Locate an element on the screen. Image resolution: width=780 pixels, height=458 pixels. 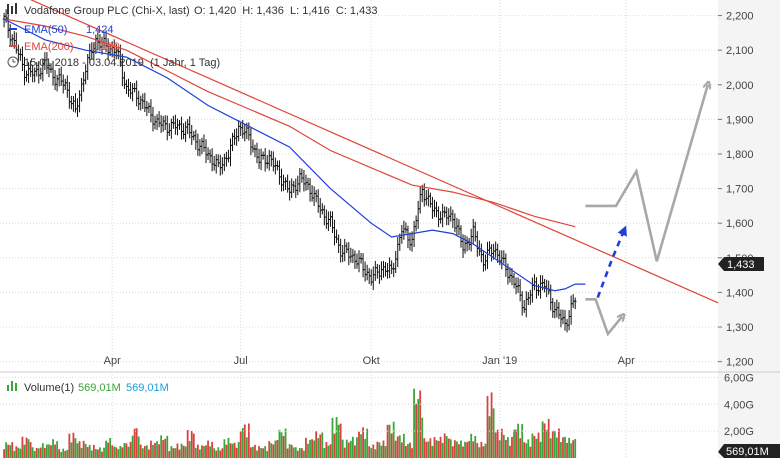
volume-value-blue: 569,01M is located at coordinates (147, 388).